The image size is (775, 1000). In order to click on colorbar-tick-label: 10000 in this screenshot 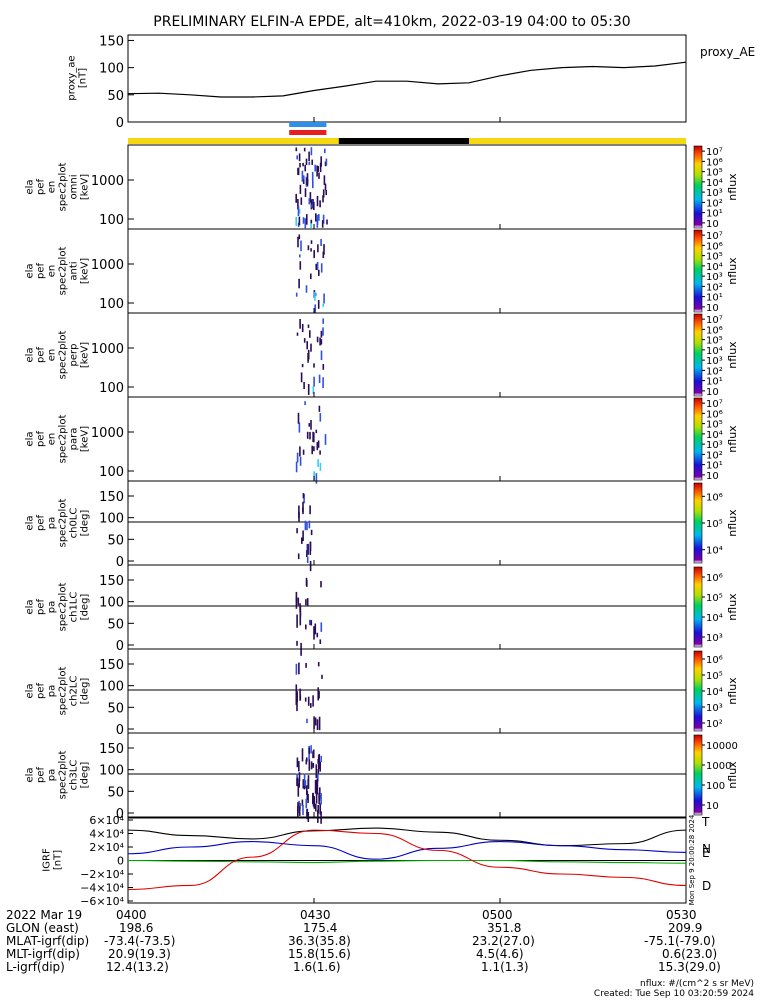, I will do `click(722, 746)`.